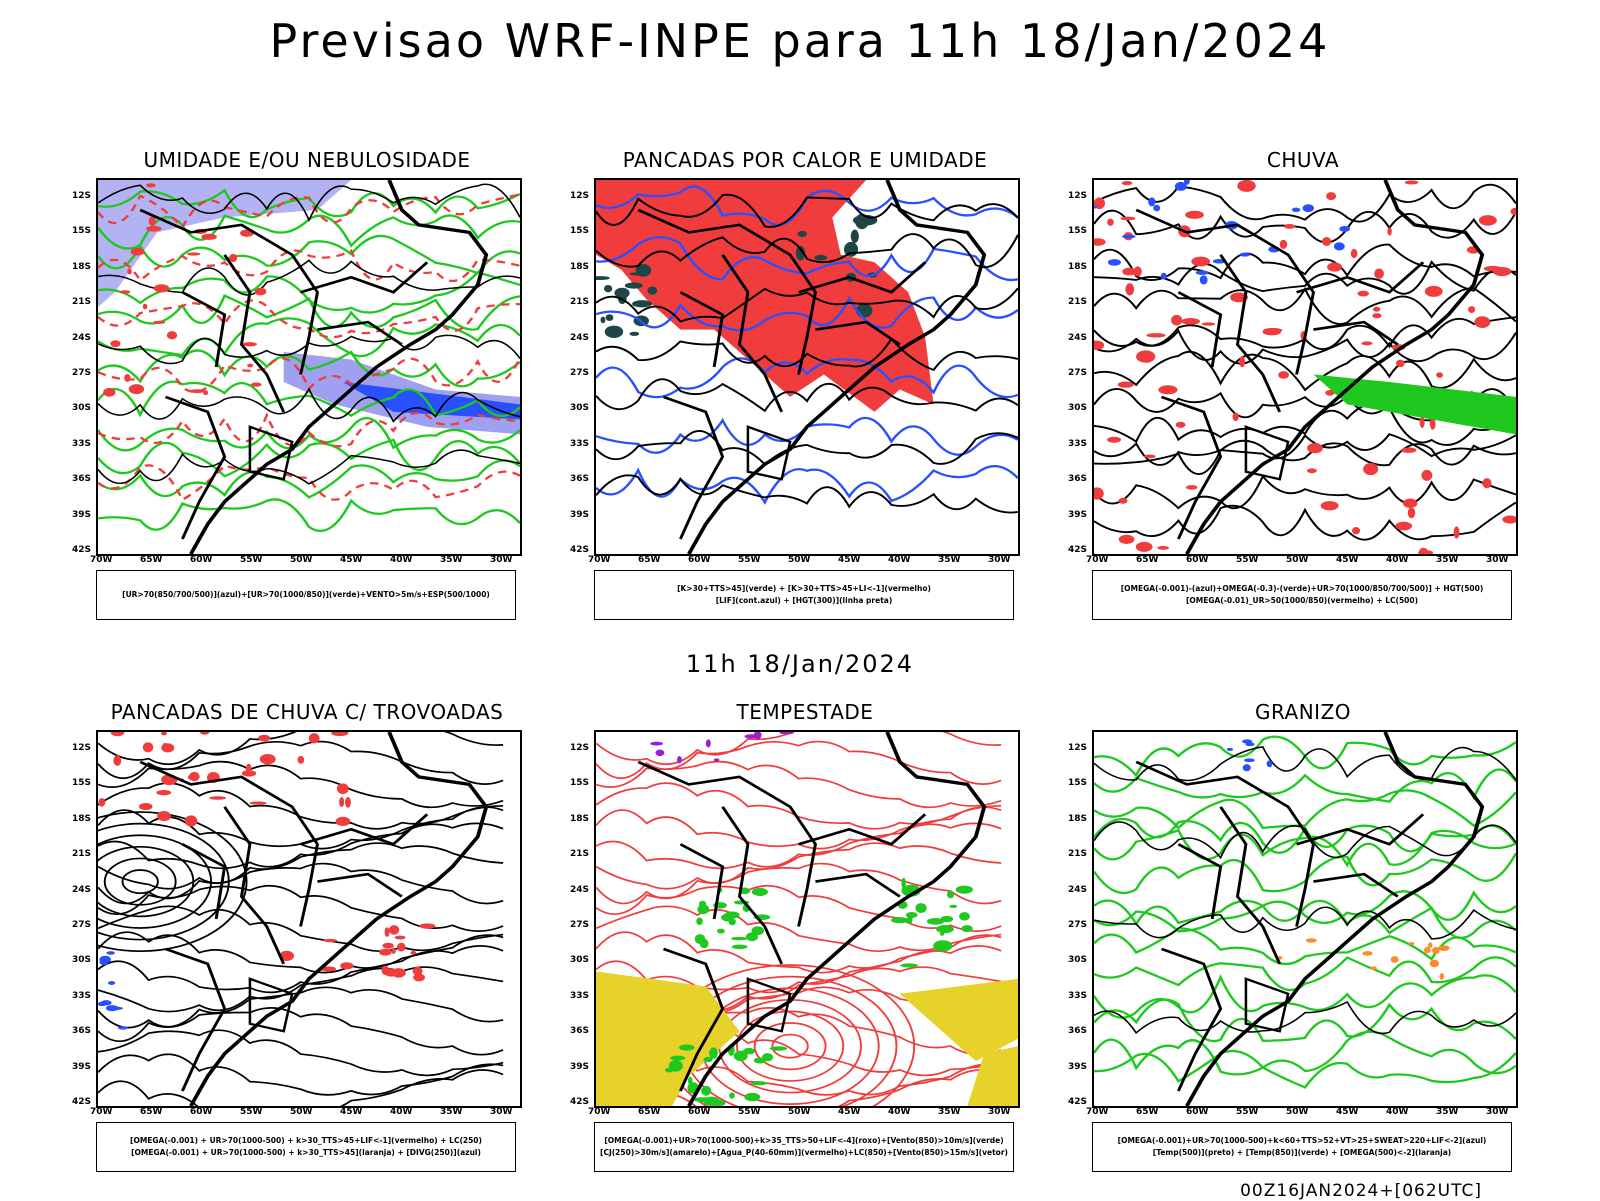  Describe the element at coordinates (800, 664) in the screenshot. I see `forecast-time-subtitle: 11h 18/Jan/2024` at that location.